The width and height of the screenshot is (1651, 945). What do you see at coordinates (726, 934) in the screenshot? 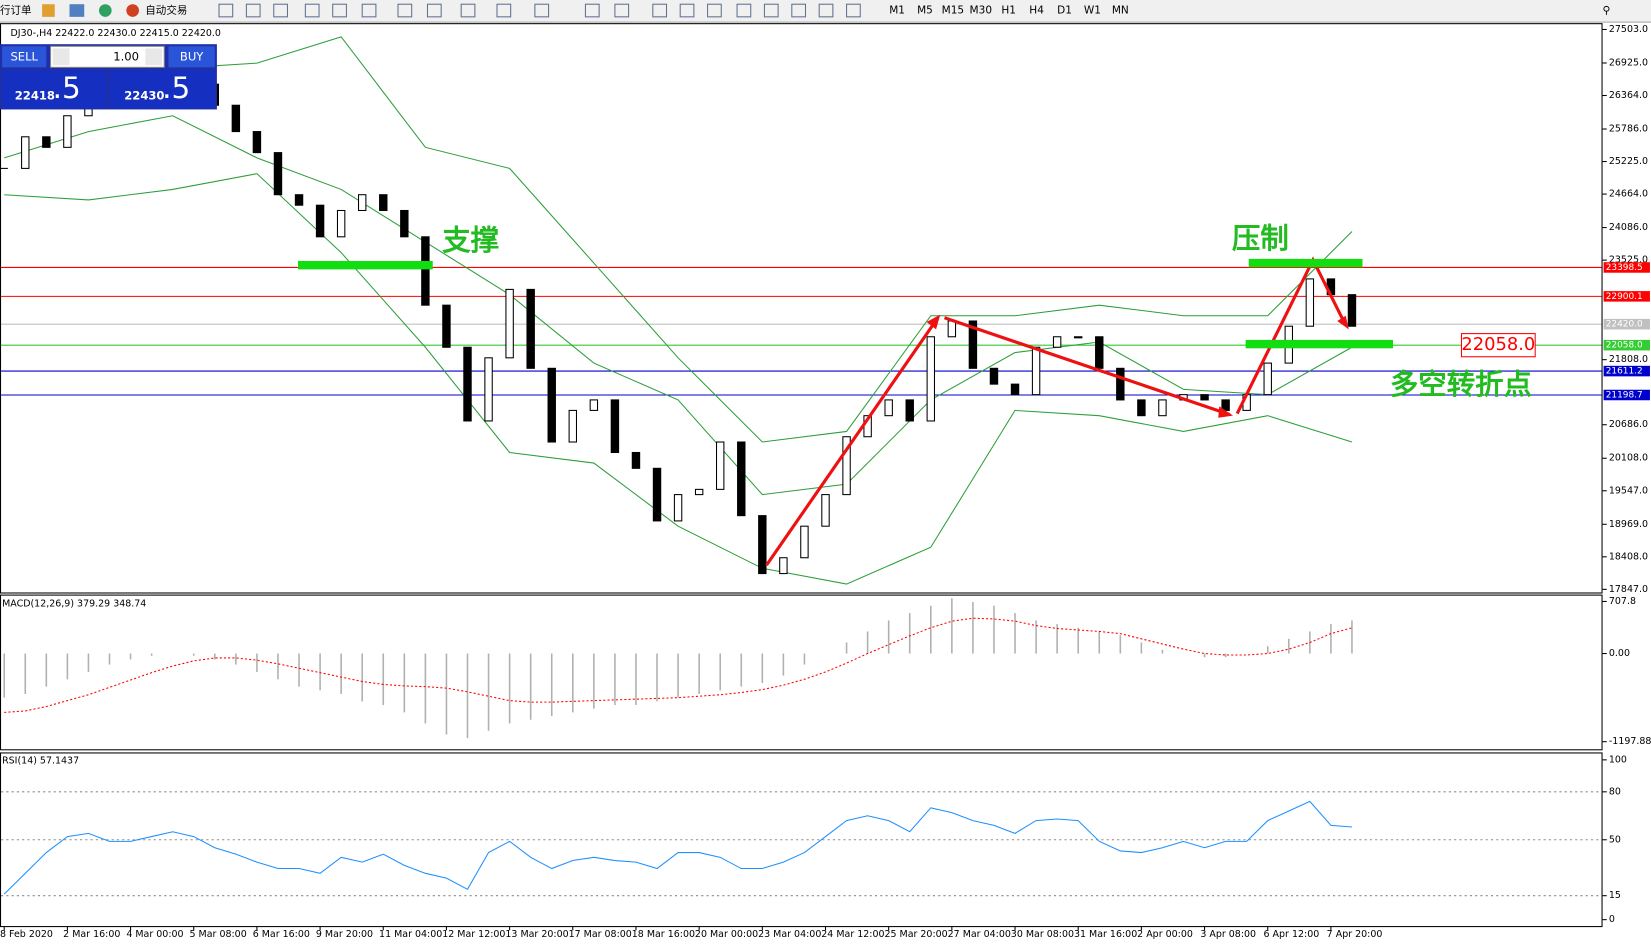
I see `x-tick-label: 20 Mar 00:00` at bounding box center [726, 934].